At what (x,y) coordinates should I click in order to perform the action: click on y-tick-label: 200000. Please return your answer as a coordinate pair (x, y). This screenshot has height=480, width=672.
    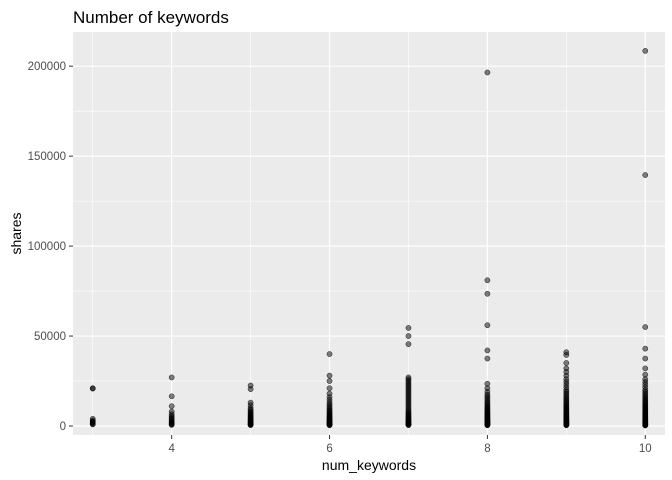
    Looking at the image, I should click on (47, 67).